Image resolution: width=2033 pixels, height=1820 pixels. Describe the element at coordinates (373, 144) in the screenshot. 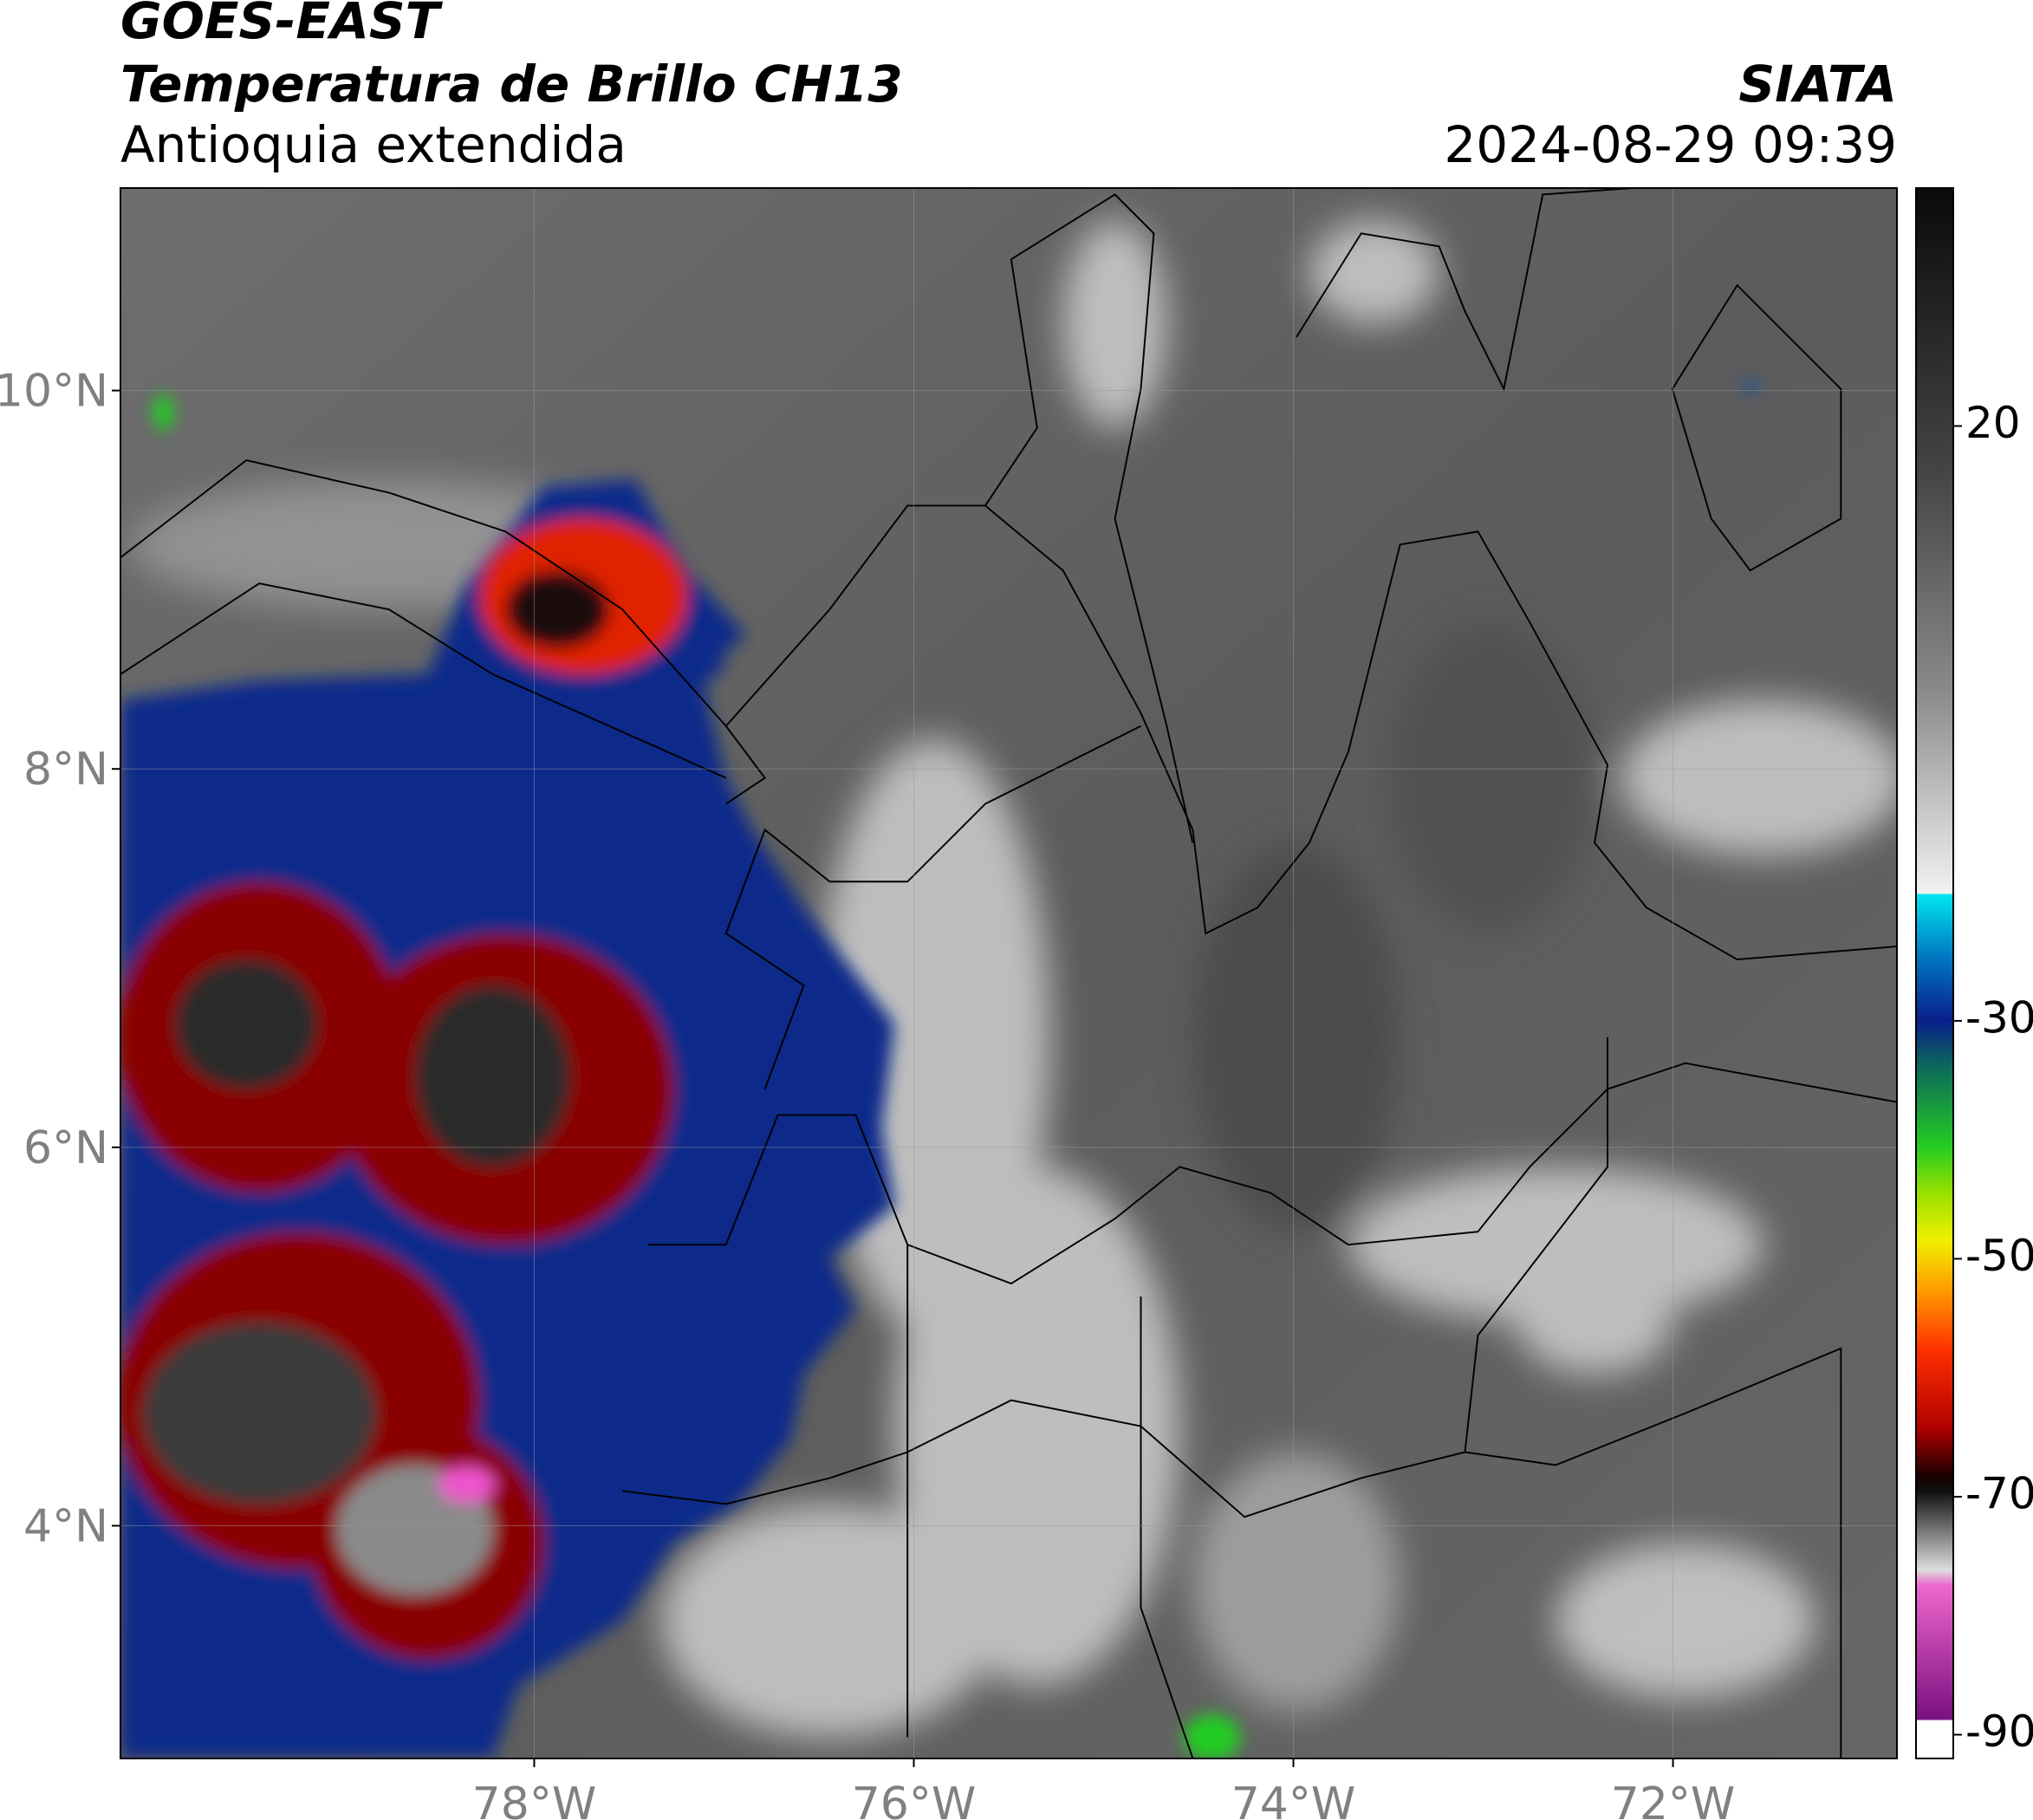

I see `region: Antioquia extendida` at that location.